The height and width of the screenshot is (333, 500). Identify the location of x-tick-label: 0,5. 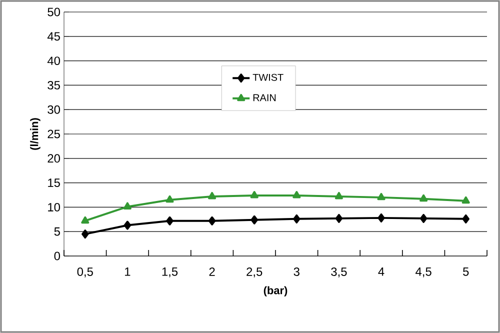
(85, 272).